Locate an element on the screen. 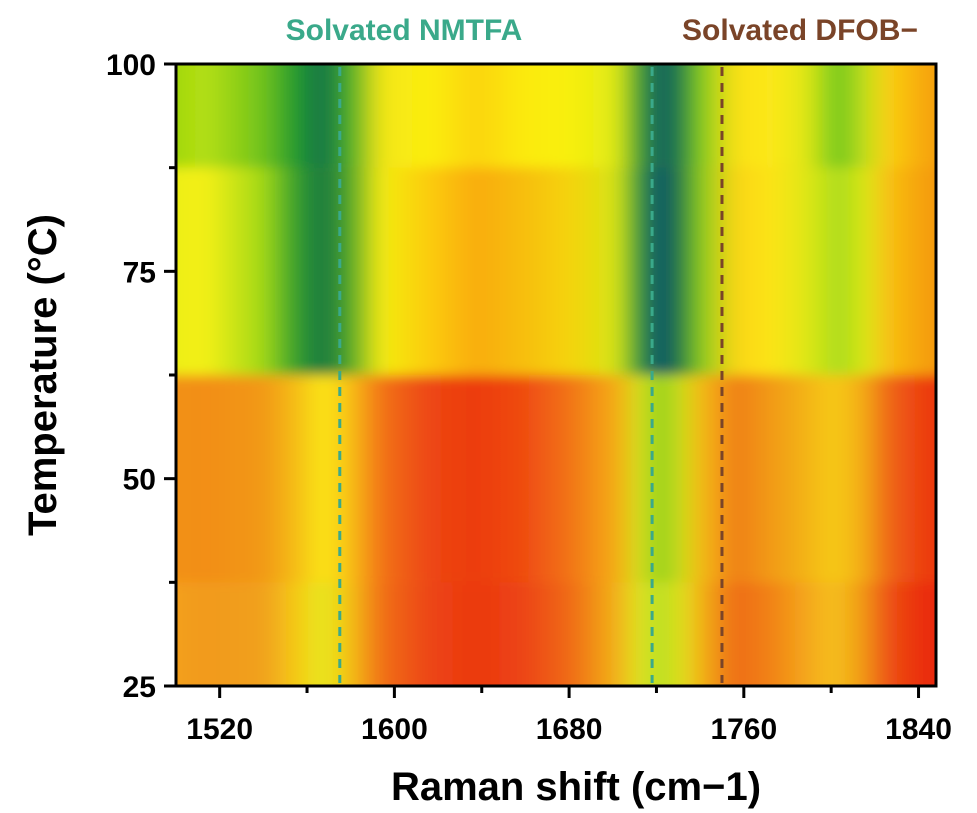 The image size is (977, 813). x-axis: 1520 1600 1680 1760 1840 is located at coordinates (569, 716).